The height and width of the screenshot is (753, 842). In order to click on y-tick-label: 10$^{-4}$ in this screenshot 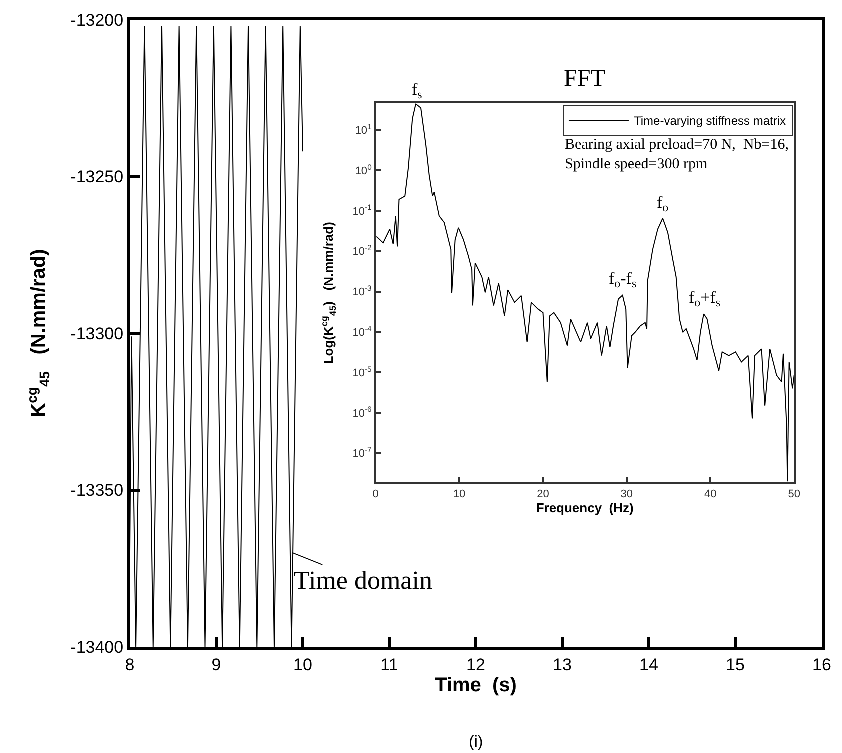, I will do `click(362, 332)`.